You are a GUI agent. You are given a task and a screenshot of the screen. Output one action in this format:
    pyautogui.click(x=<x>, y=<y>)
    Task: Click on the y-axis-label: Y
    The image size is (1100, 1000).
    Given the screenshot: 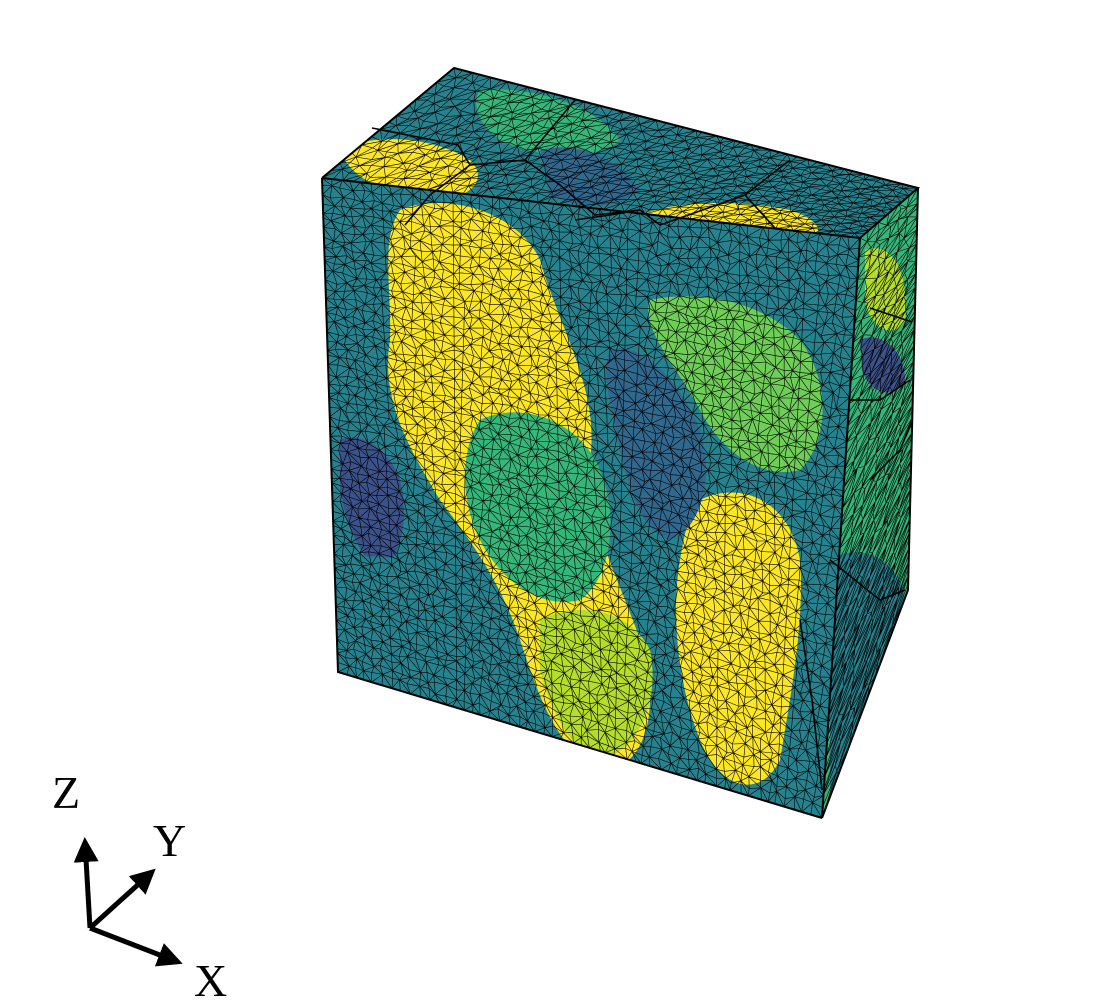 What is the action you would take?
    pyautogui.click(x=169, y=840)
    